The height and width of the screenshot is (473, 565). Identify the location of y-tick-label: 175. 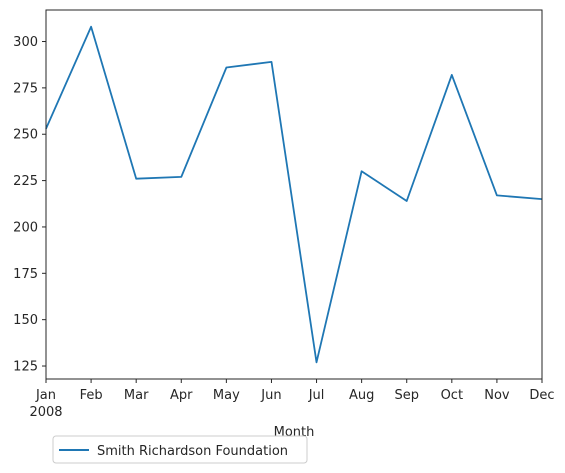
(25, 274).